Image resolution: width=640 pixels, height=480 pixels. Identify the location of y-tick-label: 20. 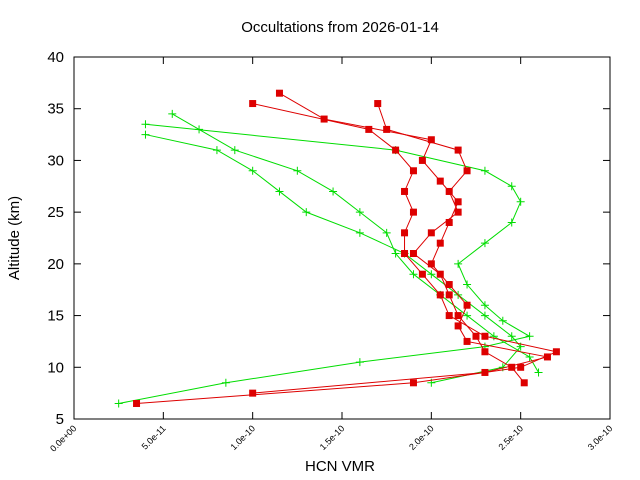
(55, 264).